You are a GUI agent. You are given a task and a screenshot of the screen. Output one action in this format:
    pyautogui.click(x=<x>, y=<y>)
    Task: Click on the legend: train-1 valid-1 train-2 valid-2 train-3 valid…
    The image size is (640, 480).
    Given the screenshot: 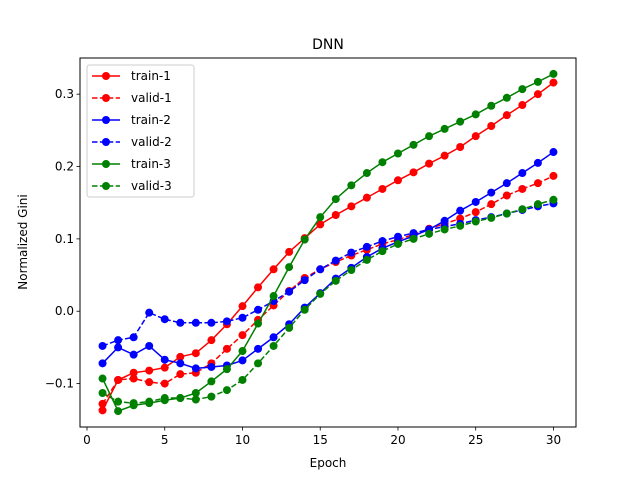 What is the action you would take?
    pyautogui.click(x=140, y=131)
    